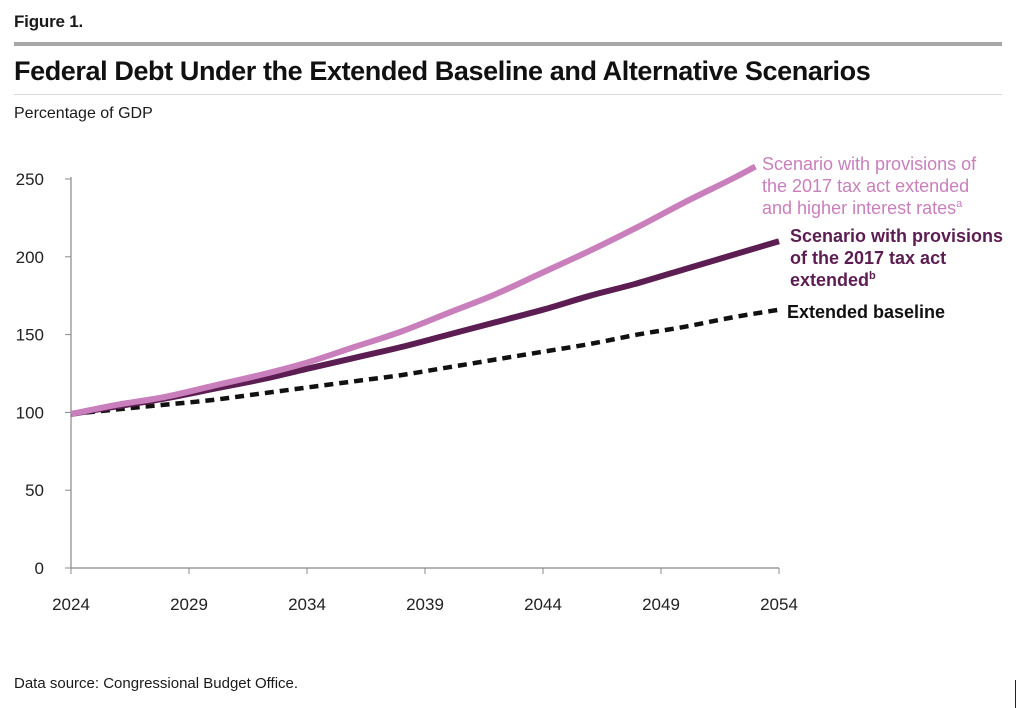 This screenshot has width=1024, height=708. I want to click on x-tick-label-2054: 2054, so click(779, 604).